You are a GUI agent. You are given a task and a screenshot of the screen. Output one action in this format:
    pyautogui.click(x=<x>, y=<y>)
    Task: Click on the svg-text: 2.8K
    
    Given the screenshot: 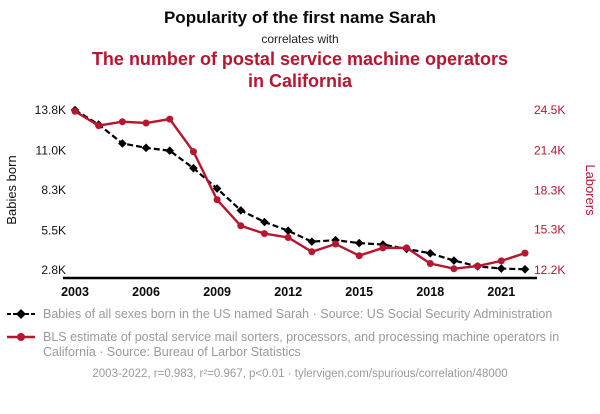 What is the action you would take?
    pyautogui.click(x=53, y=270)
    